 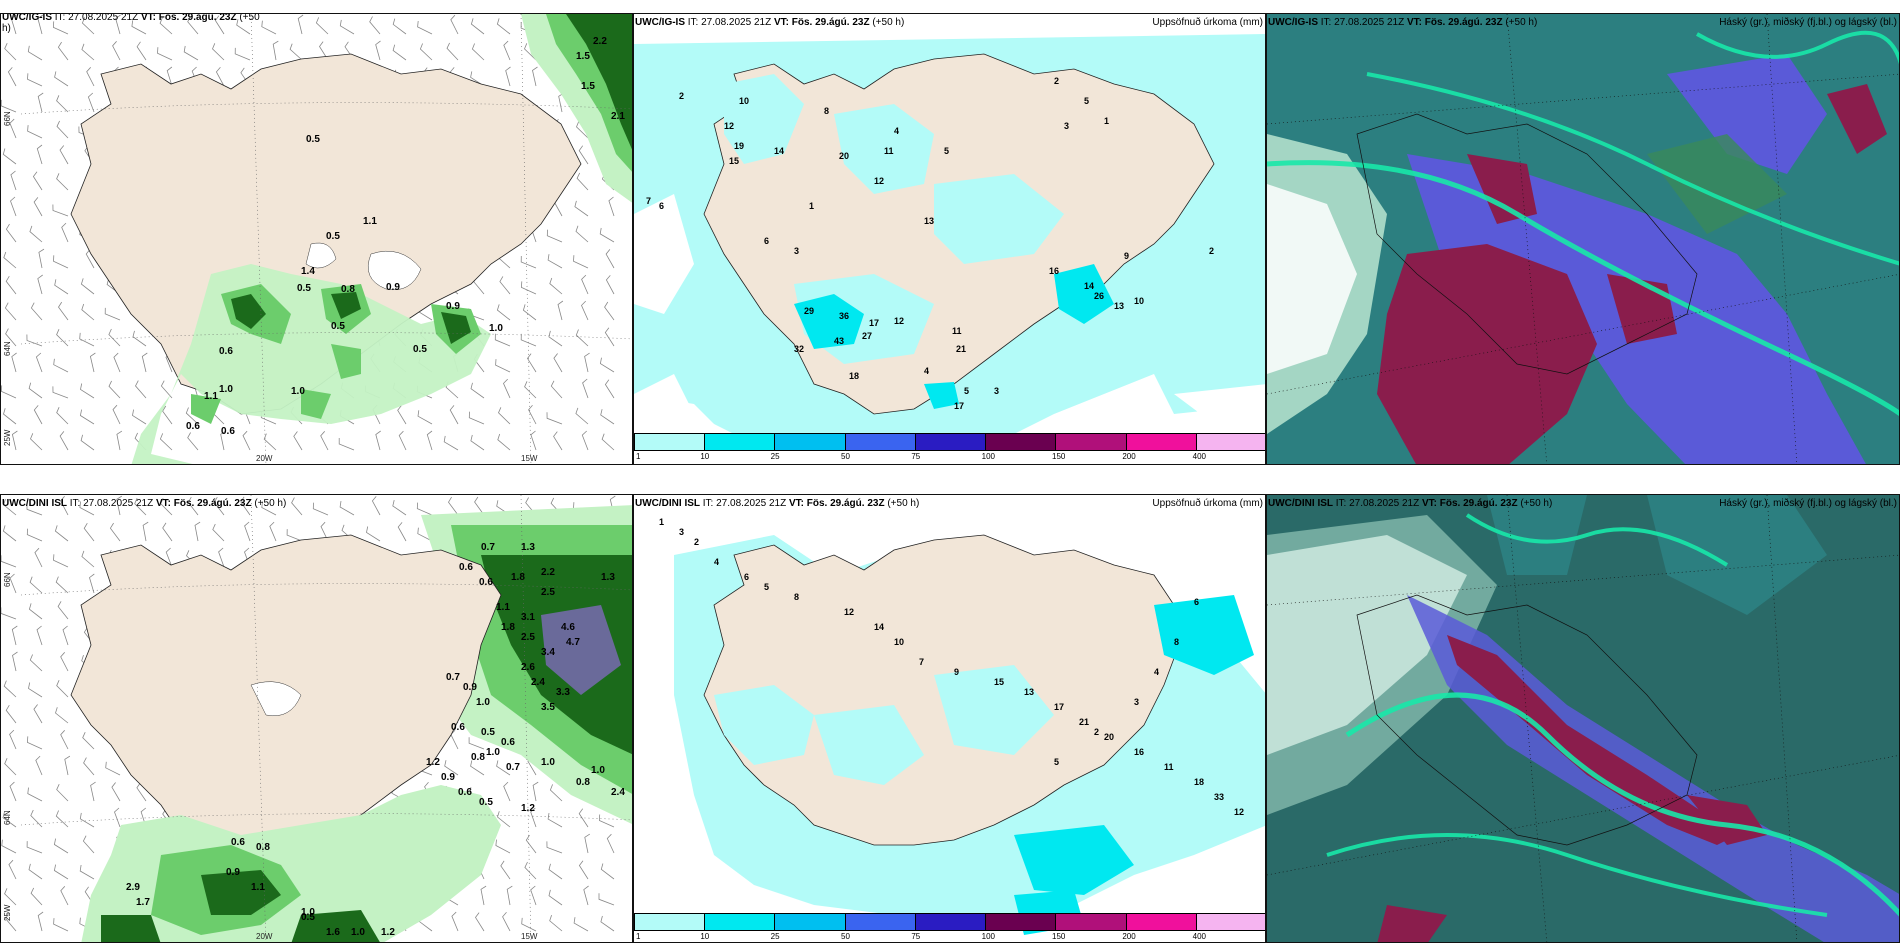 What do you see at coordinates (1300, 503) in the screenshot?
I see `model-name: UWC/DINI ISL` at bounding box center [1300, 503].